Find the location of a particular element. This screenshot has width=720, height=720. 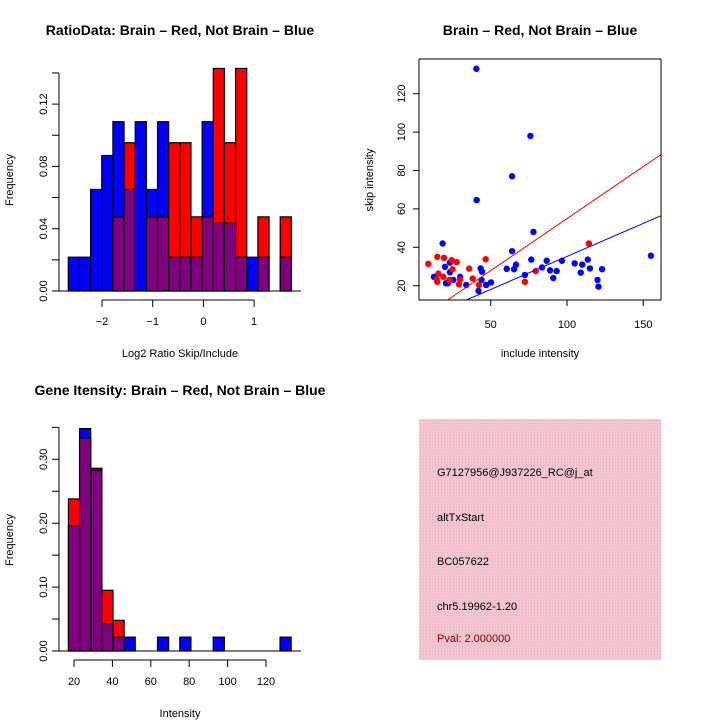

event-type: altTxStart is located at coordinates (460, 518).